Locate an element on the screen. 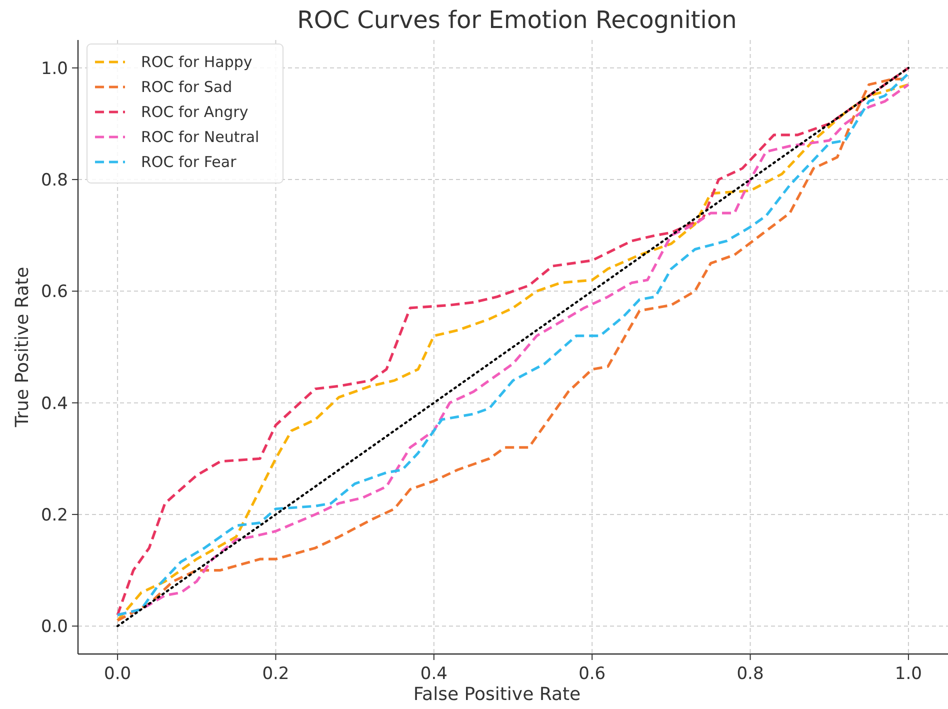 The width and height of the screenshot is (948, 709). x-tick-label: 0.4 is located at coordinates (434, 674).